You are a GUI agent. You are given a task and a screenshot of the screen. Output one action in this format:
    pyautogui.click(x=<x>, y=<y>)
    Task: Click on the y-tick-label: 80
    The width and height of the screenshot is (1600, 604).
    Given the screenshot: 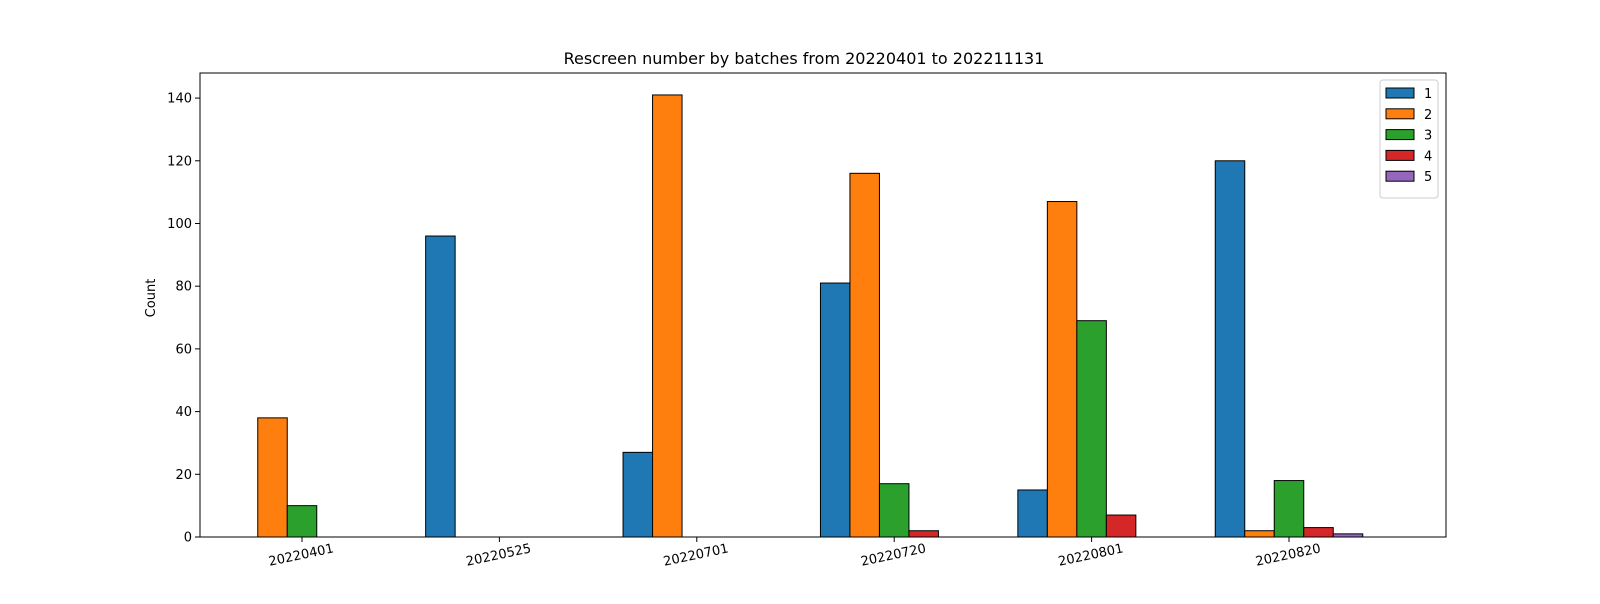 What is the action you would take?
    pyautogui.click(x=183, y=287)
    